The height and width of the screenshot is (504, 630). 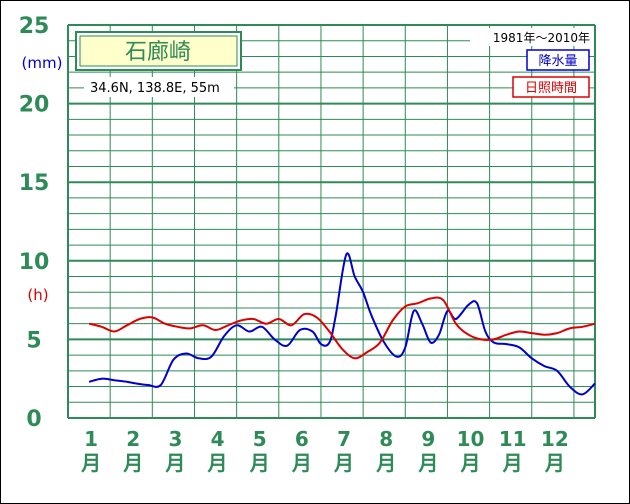 I want to click on sunshine-line, so click(x=342, y=328).